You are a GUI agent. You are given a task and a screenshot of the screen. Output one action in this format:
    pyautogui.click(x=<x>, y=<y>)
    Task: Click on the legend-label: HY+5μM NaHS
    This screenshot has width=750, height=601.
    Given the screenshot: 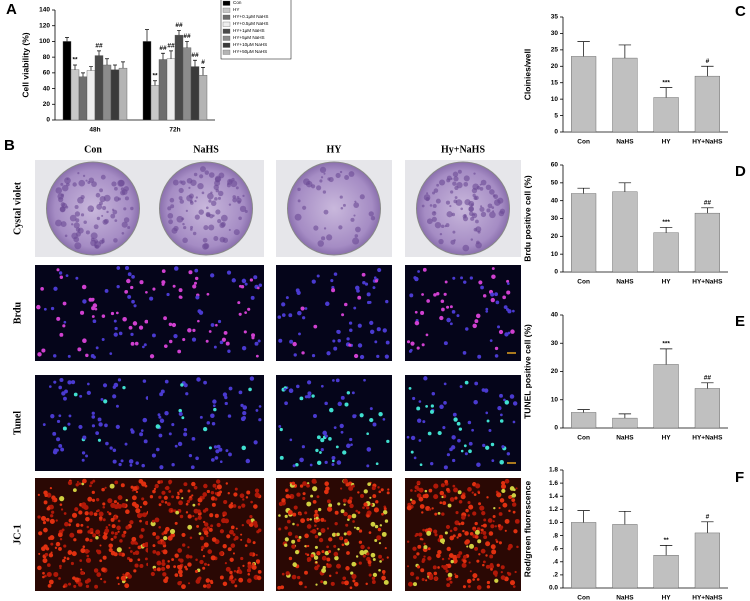 What is the action you would take?
    pyautogui.click(x=249, y=37)
    